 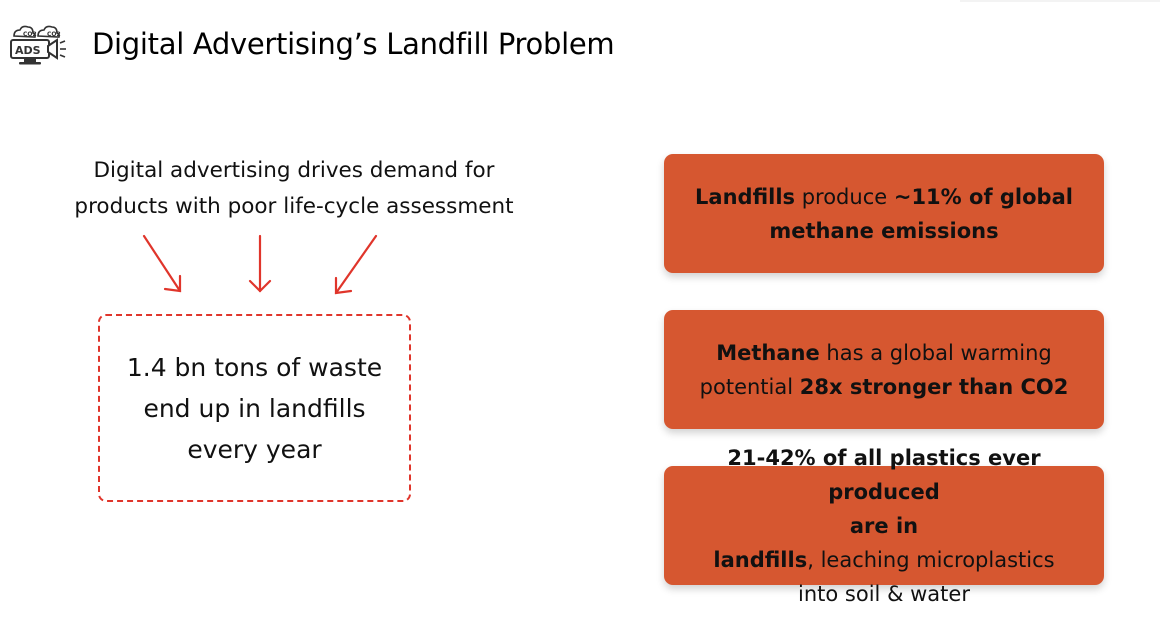 What do you see at coordinates (254, 367) in the screenshot?
I see `waste-line-1: 1.4 bn tons of waste` at bounding box center [254, 367].